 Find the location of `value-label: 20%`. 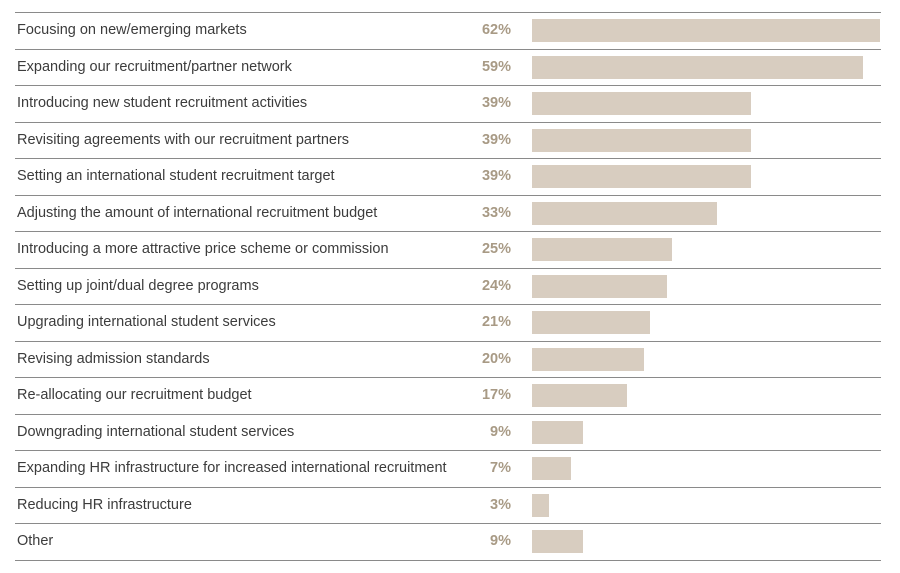

value-label: 20% is located at coordinates (496, 358).